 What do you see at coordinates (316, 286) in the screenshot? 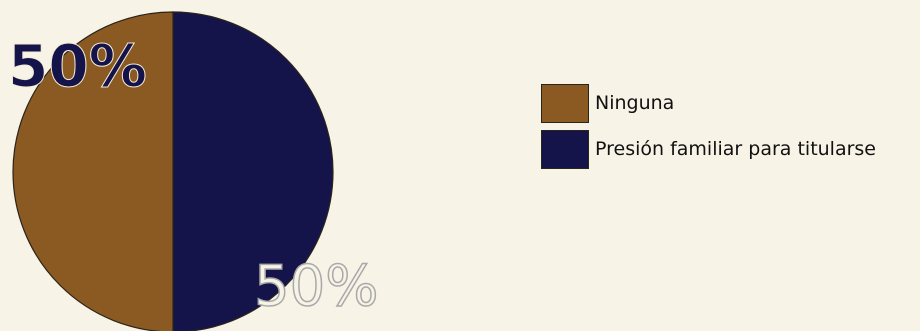
I see `slice-label-presion-familiar: 50%` at bounding box center [316, 286].